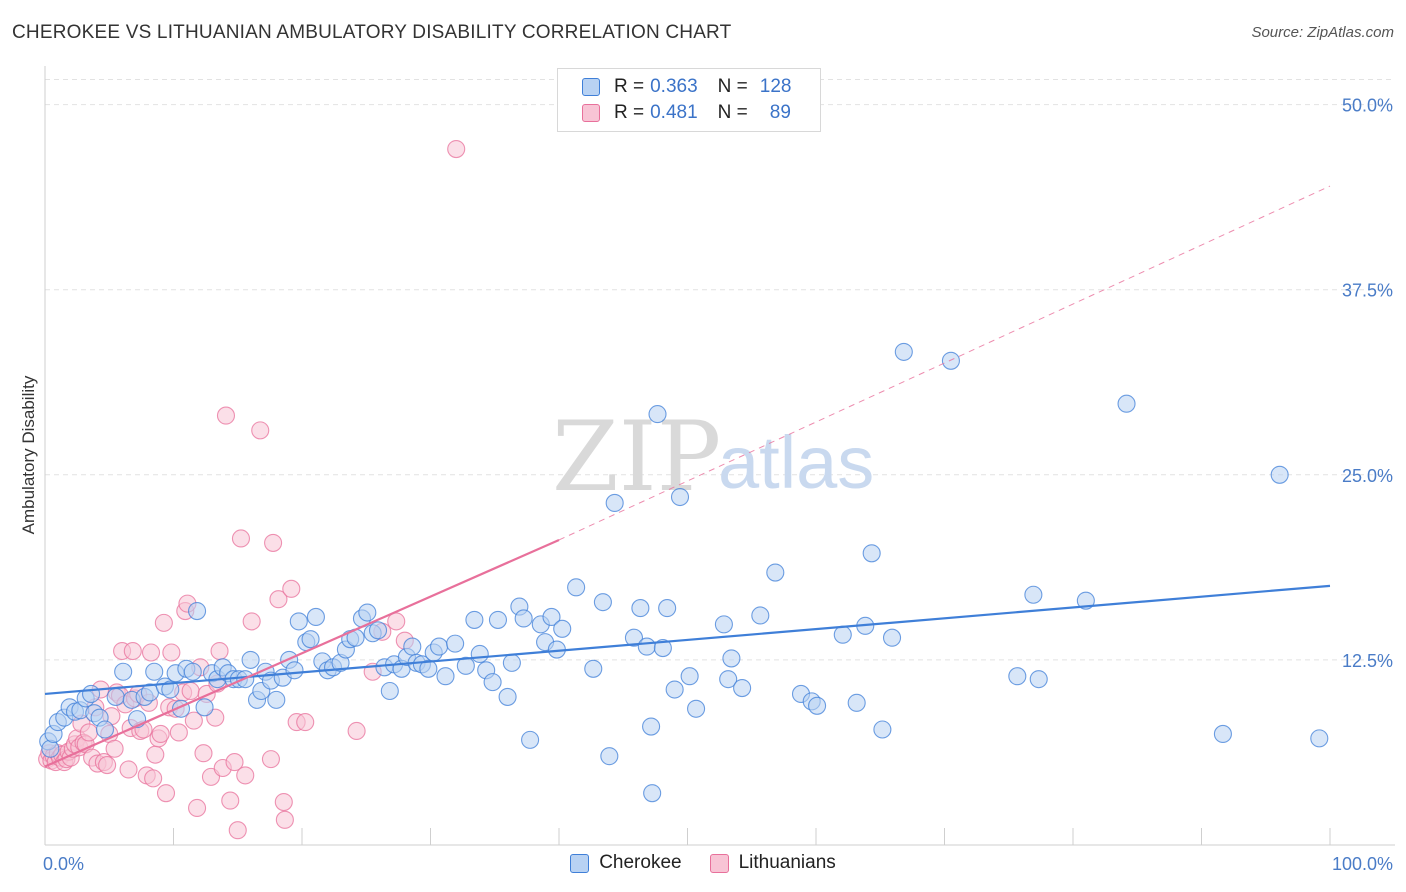 The width and height of the screenshot is (1406, 892). I want to click on watermark-atlas: atlas, so click(796, 462).